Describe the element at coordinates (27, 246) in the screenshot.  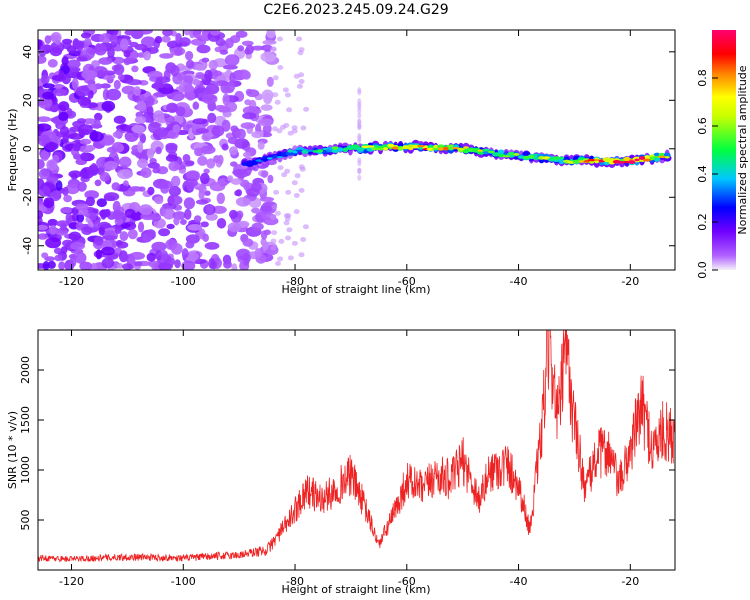
I see `heatmap-y-tick-label: -40` at that location.